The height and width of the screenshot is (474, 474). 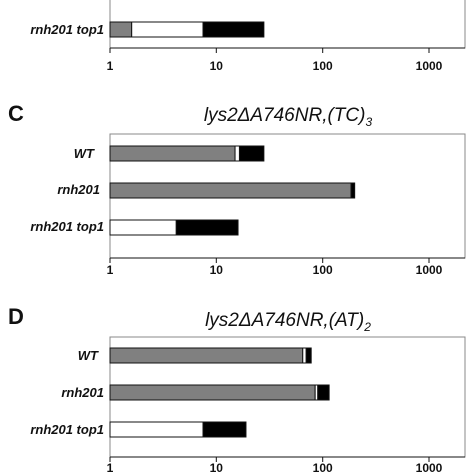 I want to click on panel-c-row-label-rnh201: rnh201, so click(x=78, y=189).